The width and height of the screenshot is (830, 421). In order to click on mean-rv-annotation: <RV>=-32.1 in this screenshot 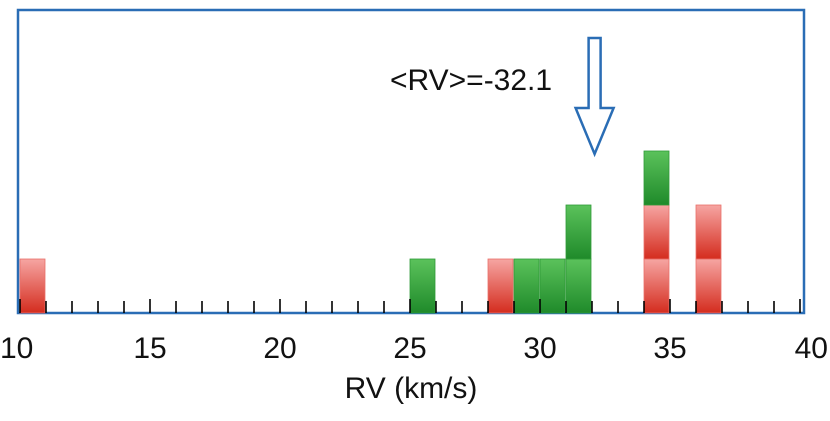, I will do `click(503, 97)`.